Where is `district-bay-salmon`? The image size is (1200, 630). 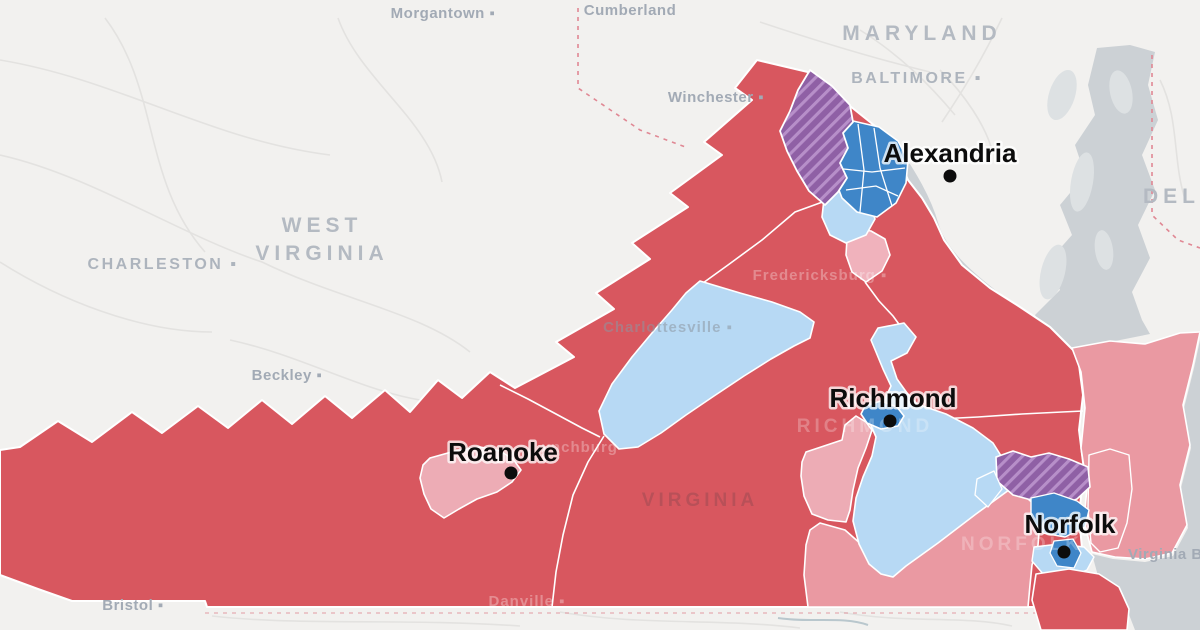 district-bay-salmon is located at coordinates (1110, 500).